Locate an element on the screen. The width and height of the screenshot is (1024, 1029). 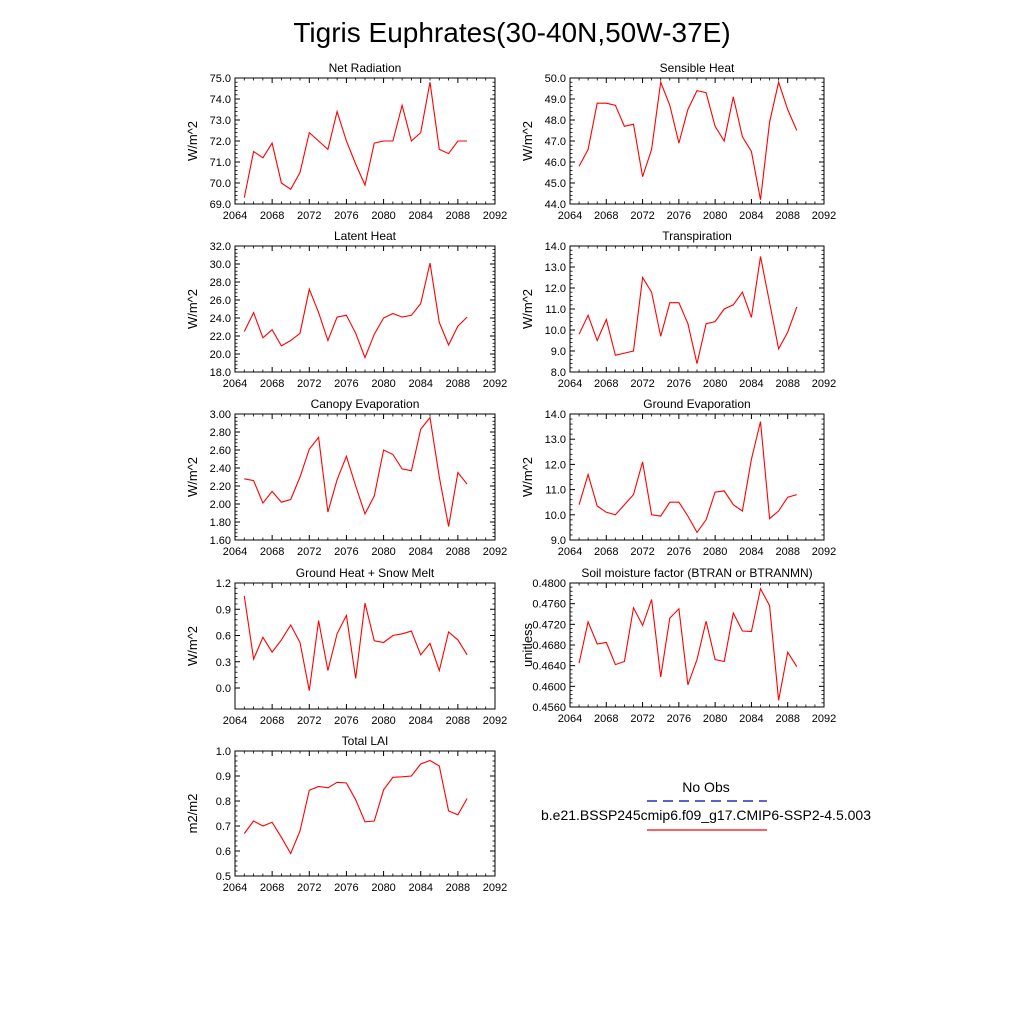
y-tick-label: 69.0 is located at coordinates (220, 205).